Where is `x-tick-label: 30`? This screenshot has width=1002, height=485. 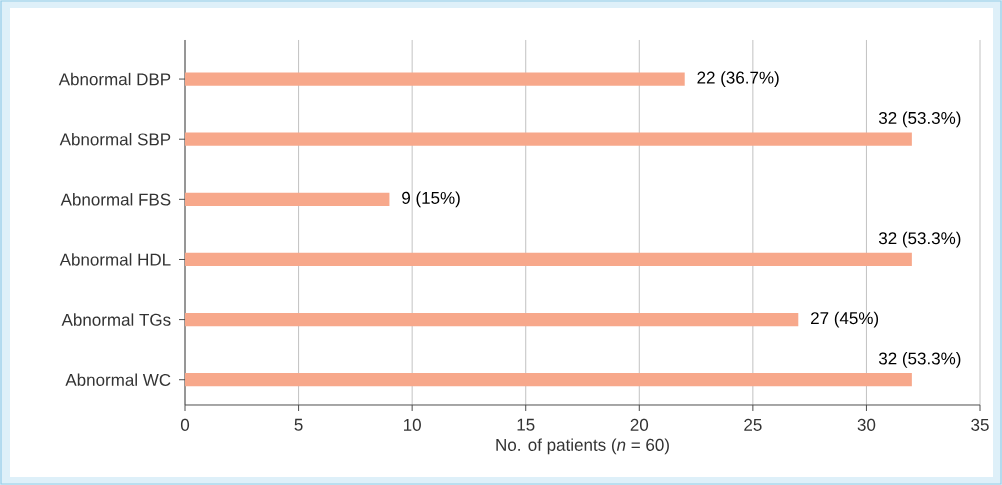 x-tick-label: 30 is located at coordinates (866, 424).